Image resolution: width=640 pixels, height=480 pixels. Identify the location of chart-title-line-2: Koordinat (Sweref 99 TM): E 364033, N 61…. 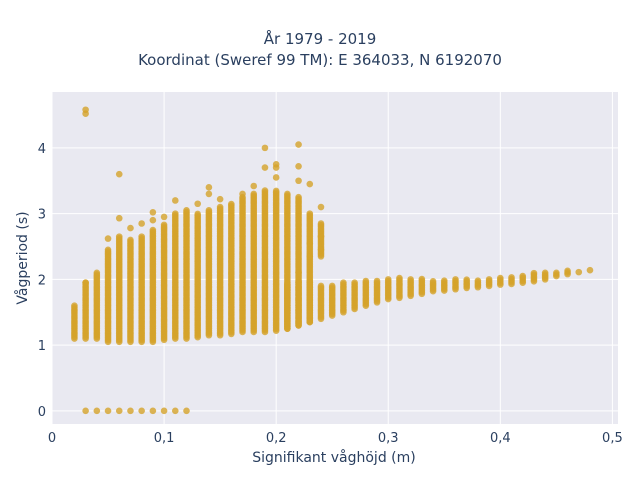
(320, 60).